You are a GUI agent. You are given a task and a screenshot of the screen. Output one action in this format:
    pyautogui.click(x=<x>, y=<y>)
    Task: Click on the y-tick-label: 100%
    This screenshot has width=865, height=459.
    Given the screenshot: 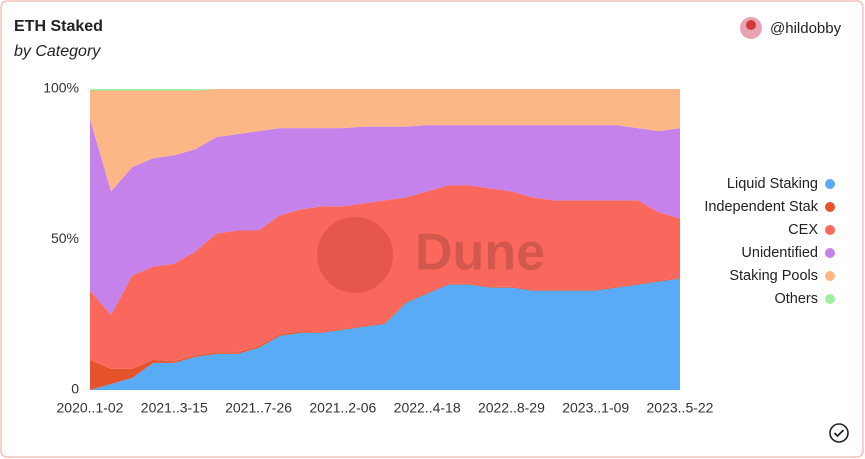 What is the action you would take?
    pyautogui.click(x=61, y=88)
    